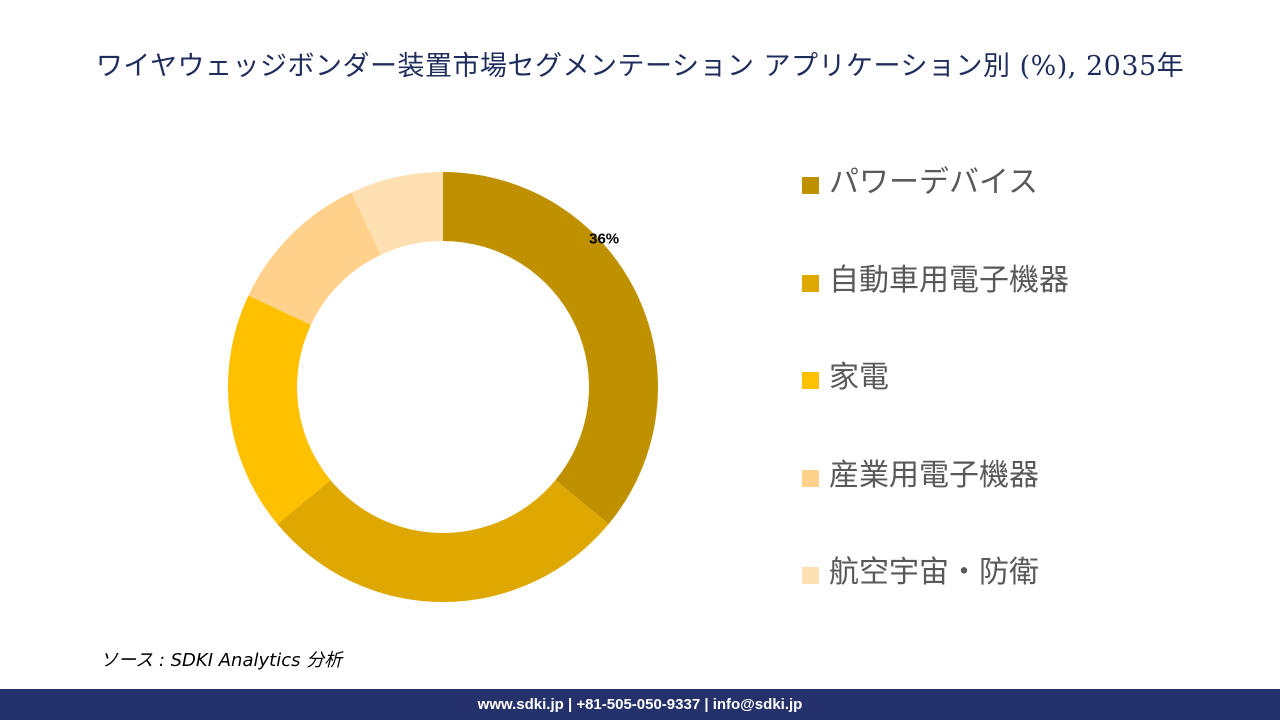 The image size is (1280, 720). What do you see at coordinates (935, 309) in the screenshot?
I see `legend-item-2: 自動車用電子機器` at bounding box center [935, 309].